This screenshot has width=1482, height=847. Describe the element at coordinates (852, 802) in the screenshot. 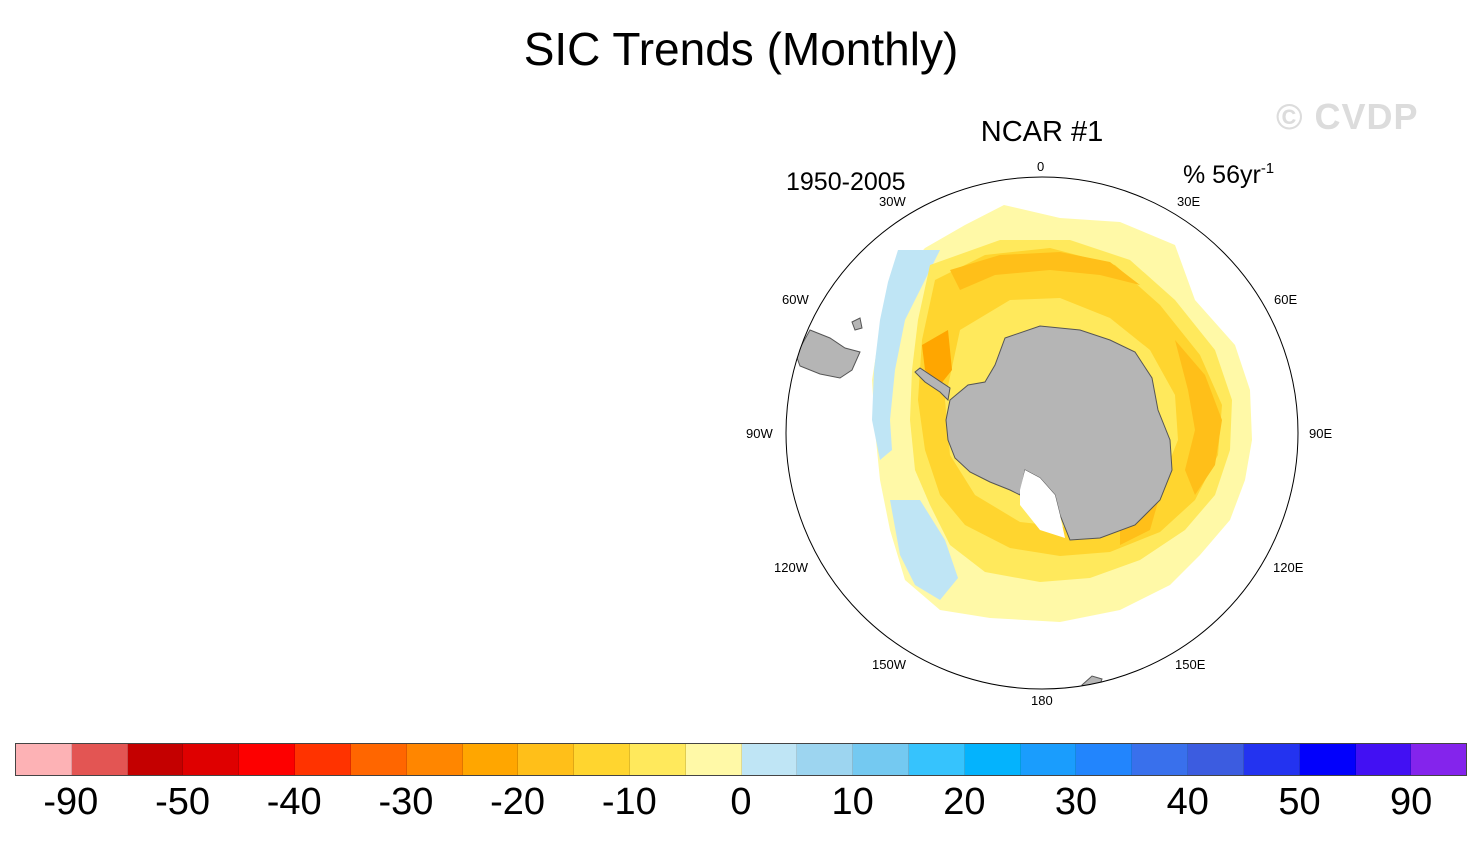

I see `colorbar-label: 10` at that location.